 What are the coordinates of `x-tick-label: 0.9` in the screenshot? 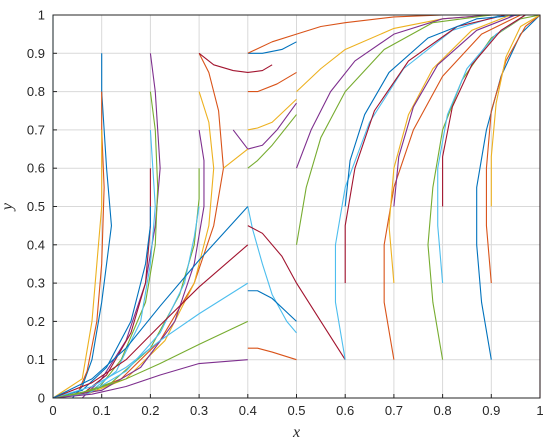 It's located at (491, 410).